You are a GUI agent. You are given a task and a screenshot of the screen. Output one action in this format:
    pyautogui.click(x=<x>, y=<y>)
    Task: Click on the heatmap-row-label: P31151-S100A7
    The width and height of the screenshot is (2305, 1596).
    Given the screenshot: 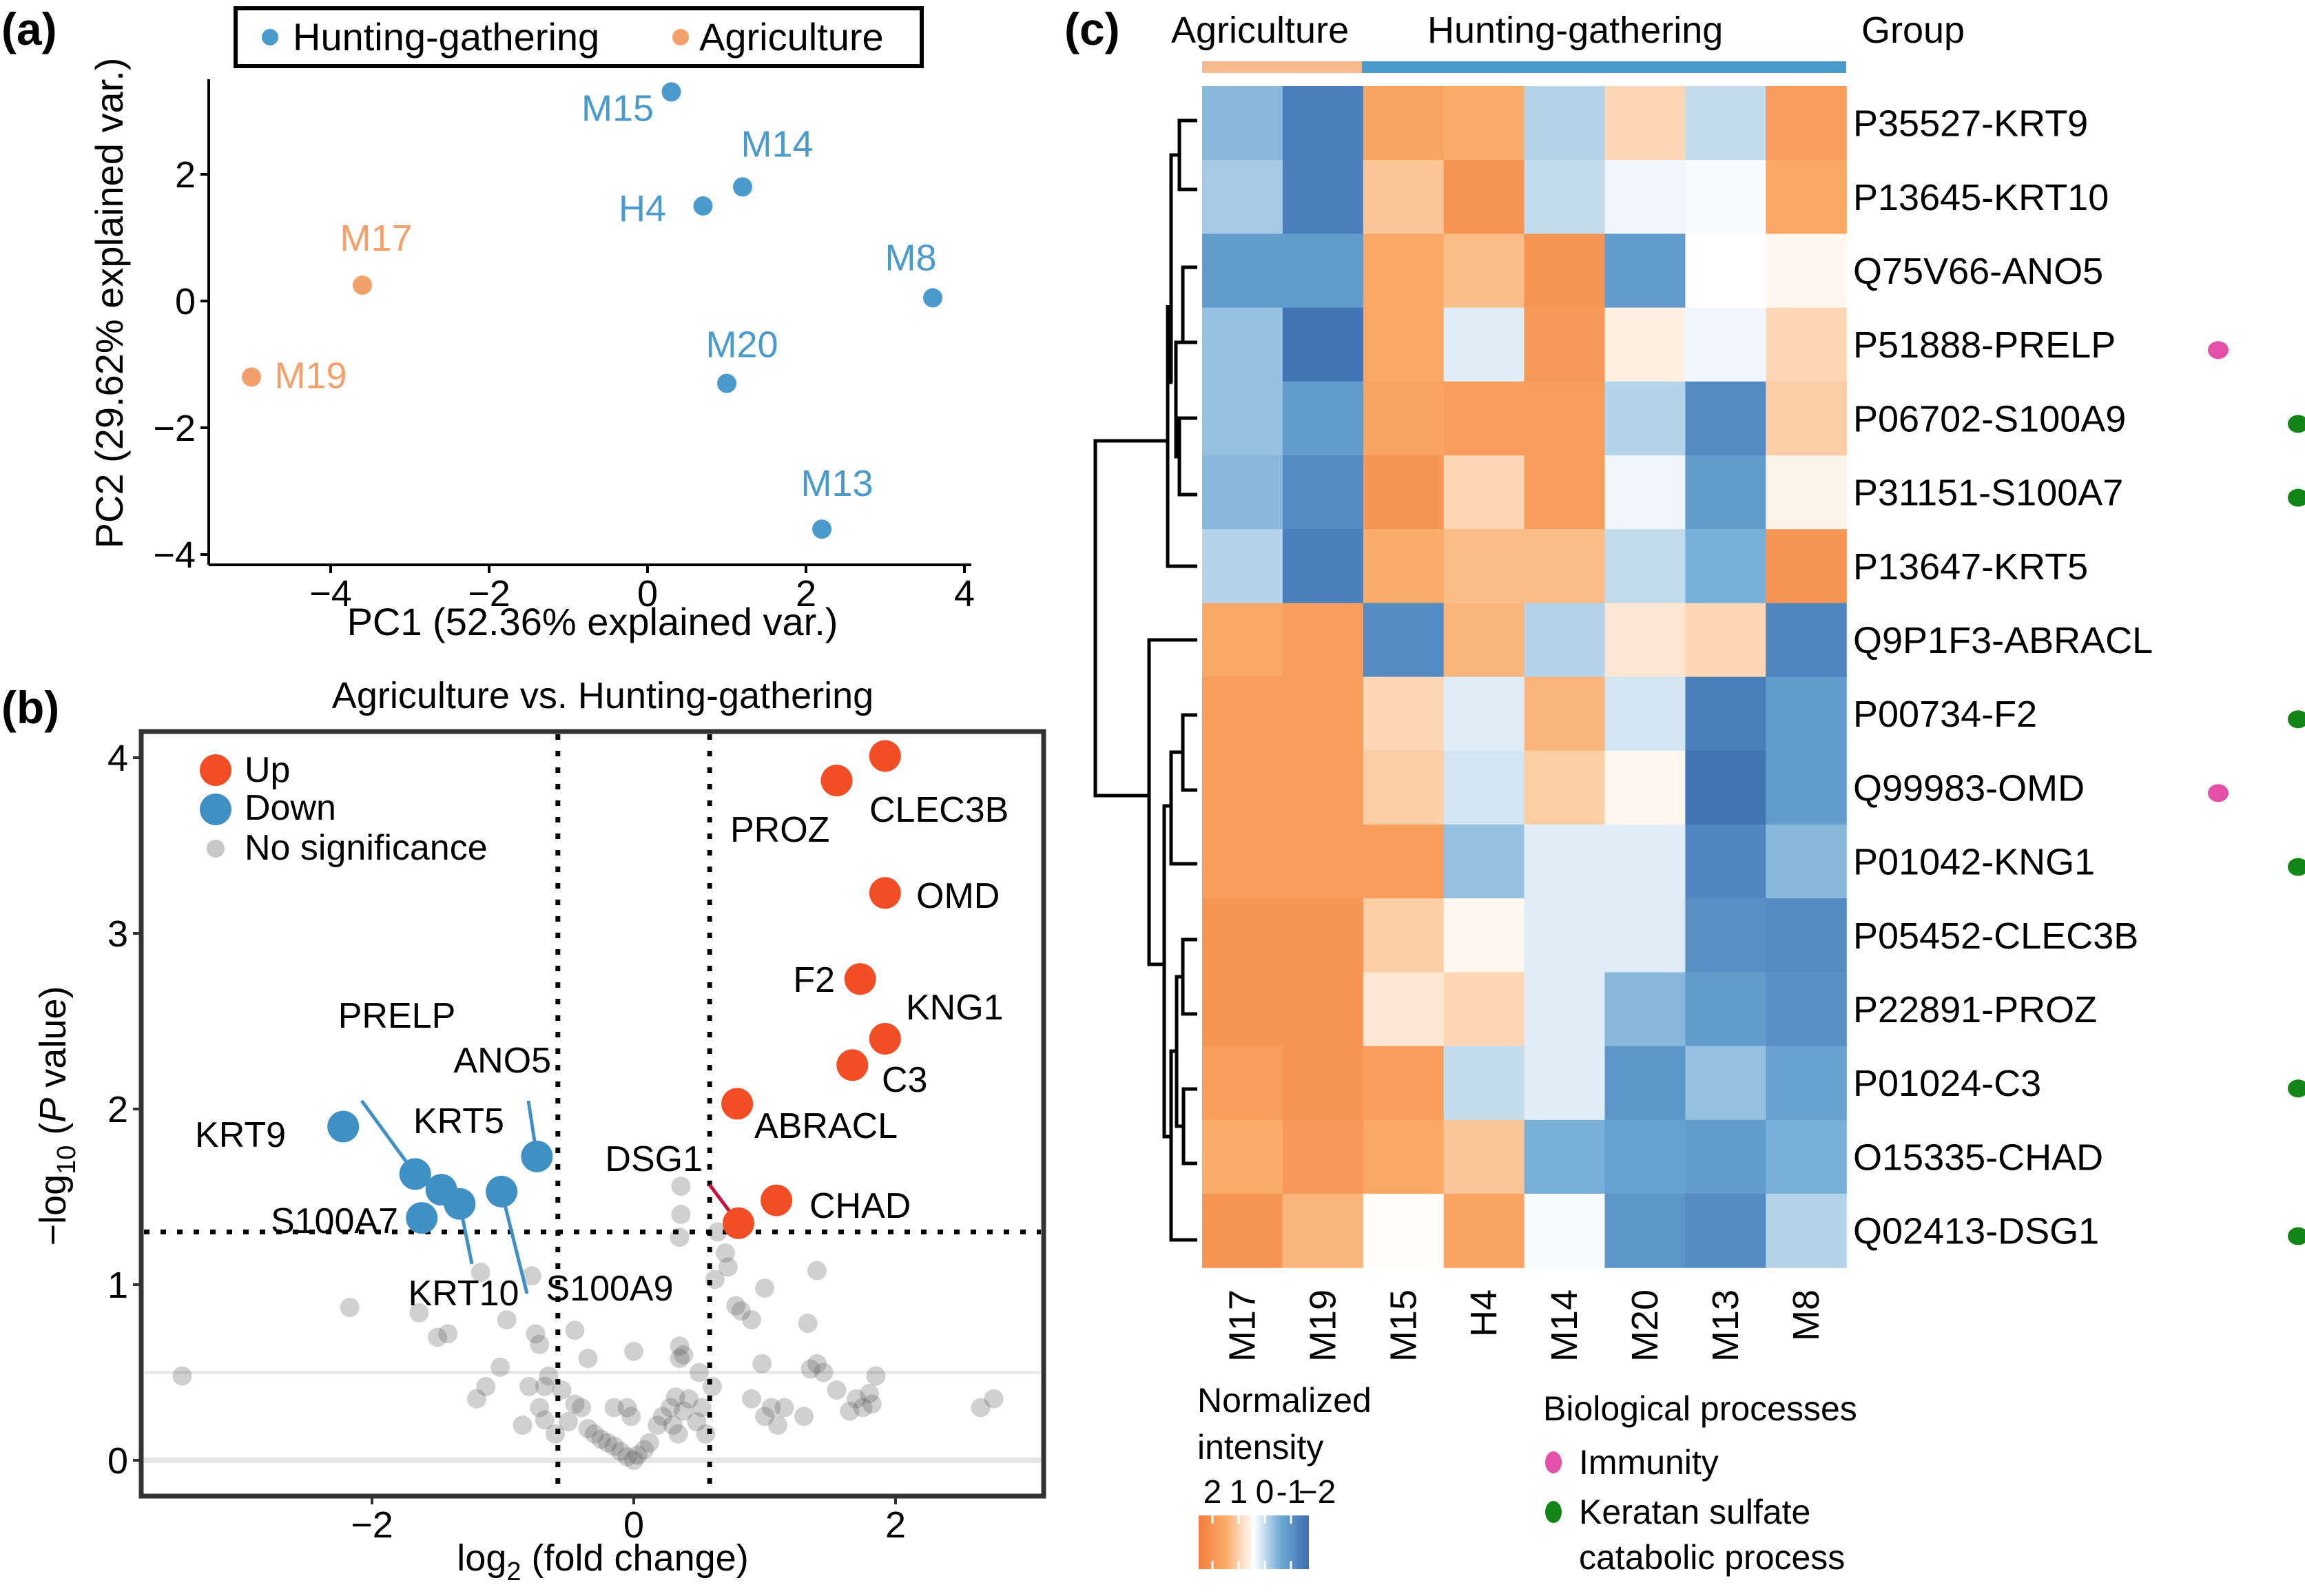 What is the action you would take?
    pyautogui.click(x=1988, y=493)
    